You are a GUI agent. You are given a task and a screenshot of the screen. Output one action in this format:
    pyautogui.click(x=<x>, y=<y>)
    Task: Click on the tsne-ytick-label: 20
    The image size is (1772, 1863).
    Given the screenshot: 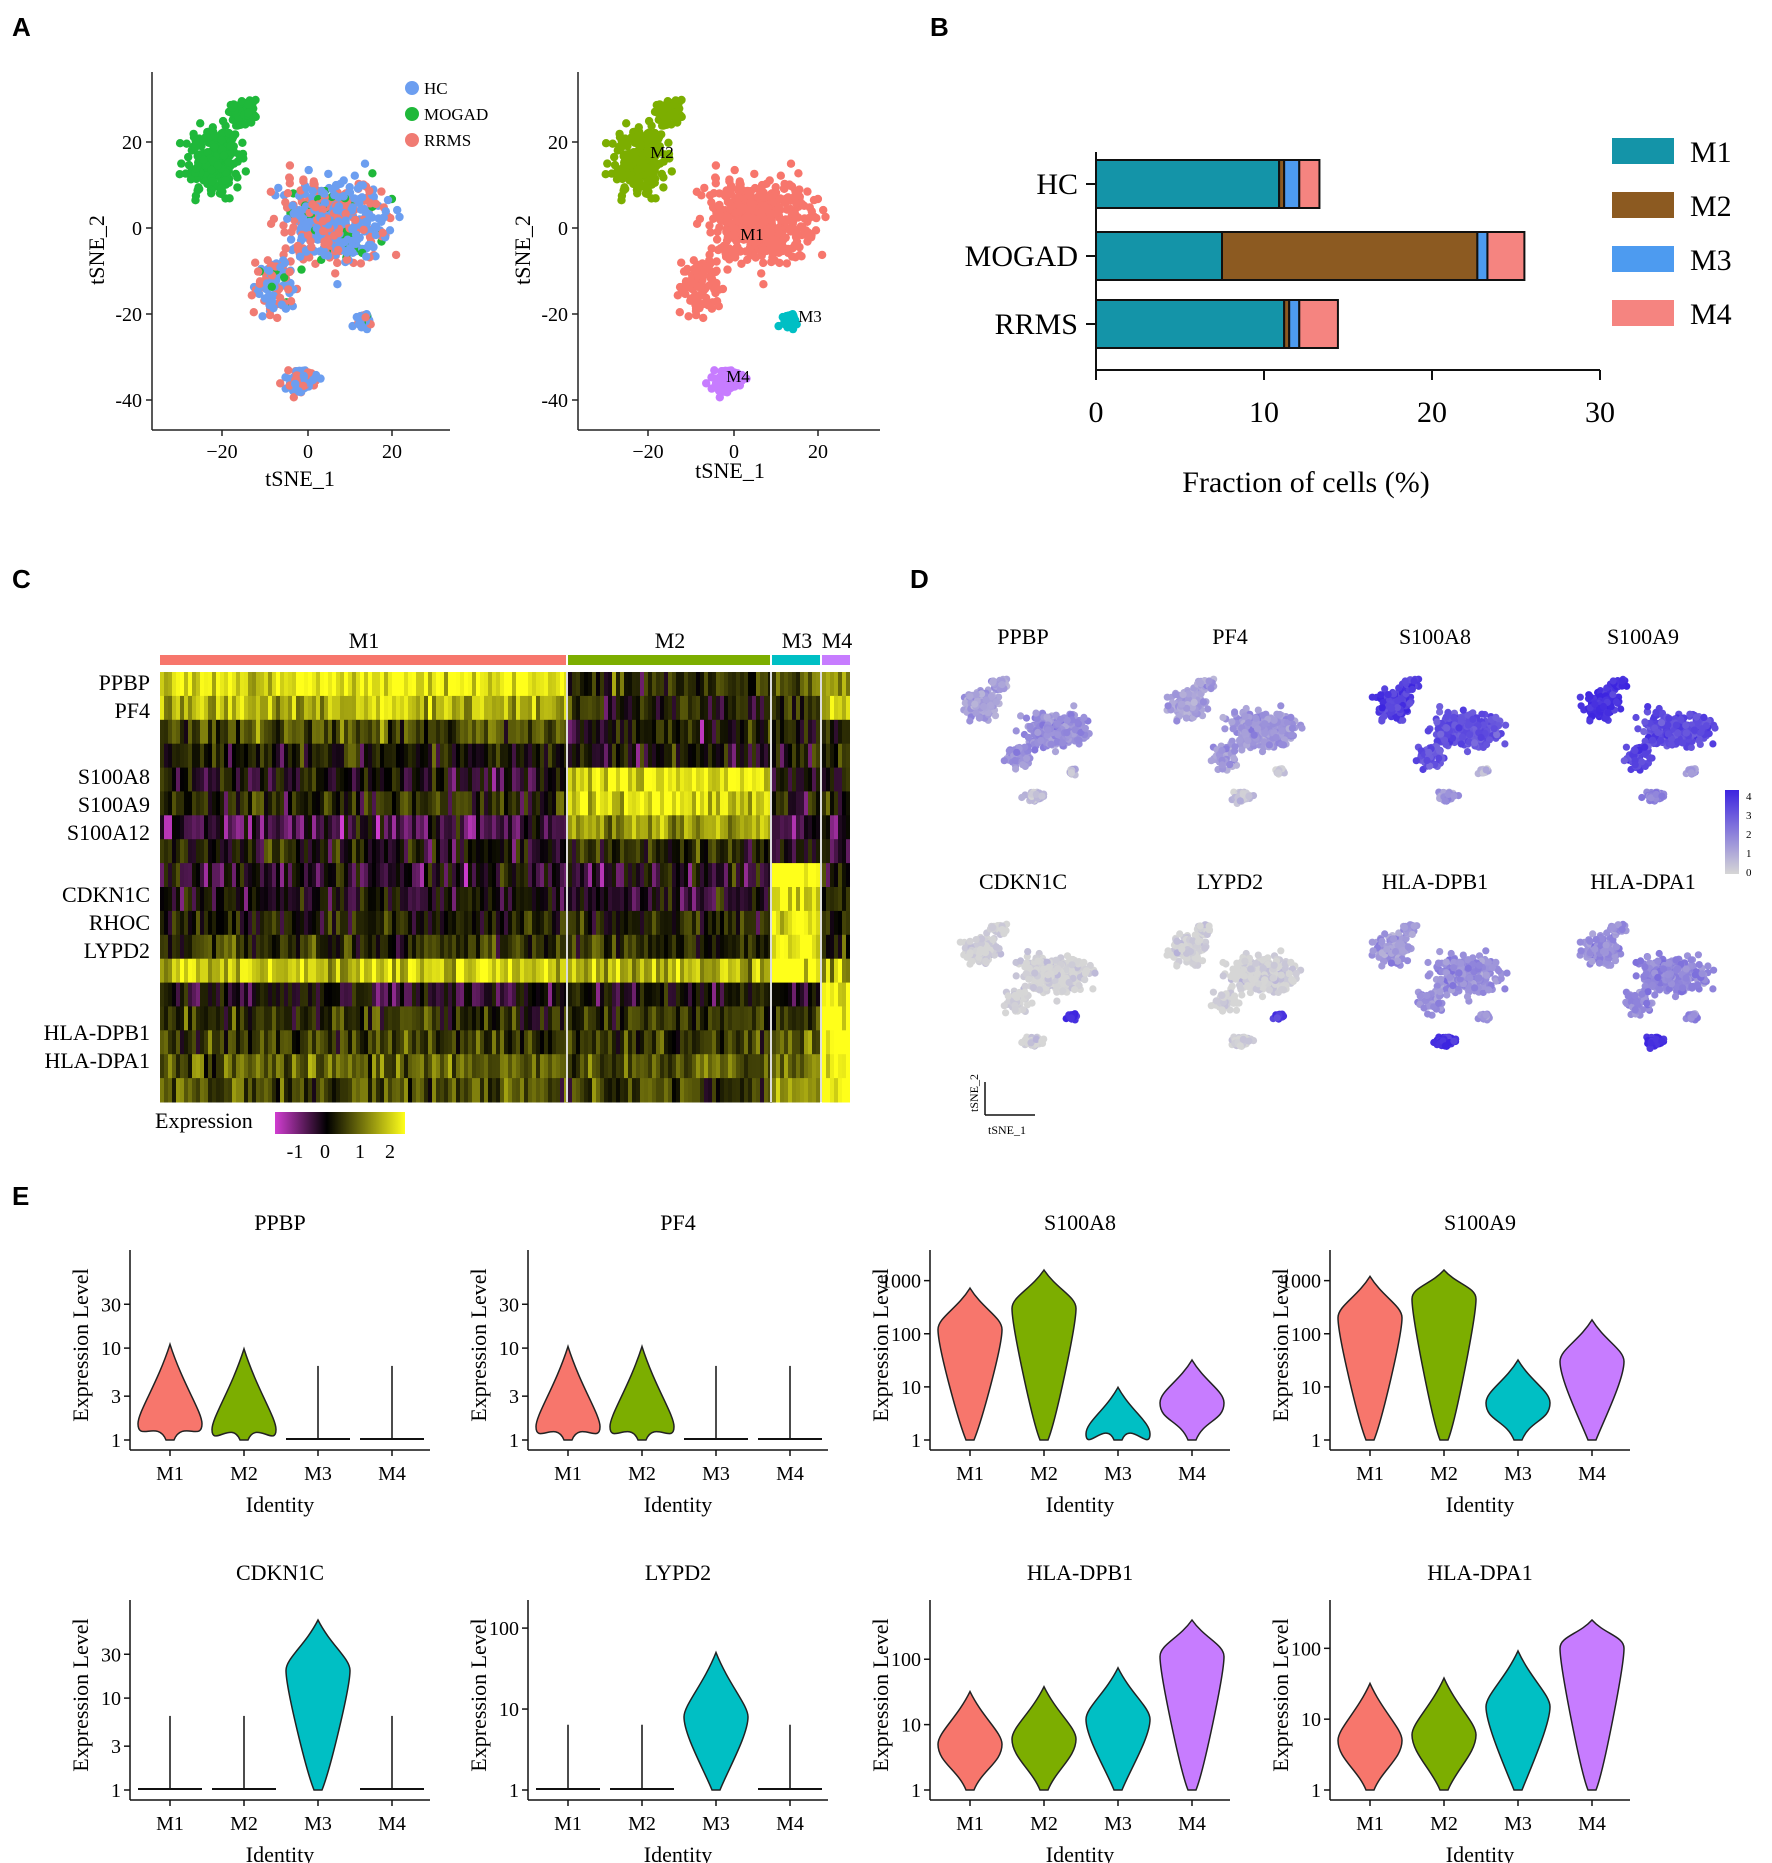 What is the action you would take?
    pyautogui.click(x=132, y=143)
    